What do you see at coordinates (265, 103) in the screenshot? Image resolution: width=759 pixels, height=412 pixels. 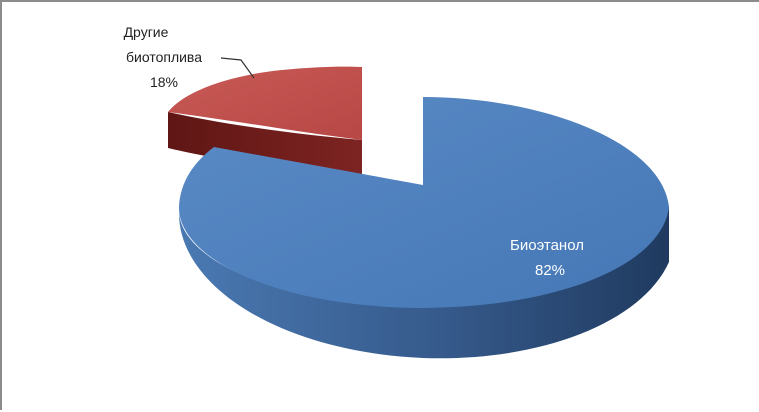 I see `pie-slice-other-biofuels` at bounding box center [265, 103].